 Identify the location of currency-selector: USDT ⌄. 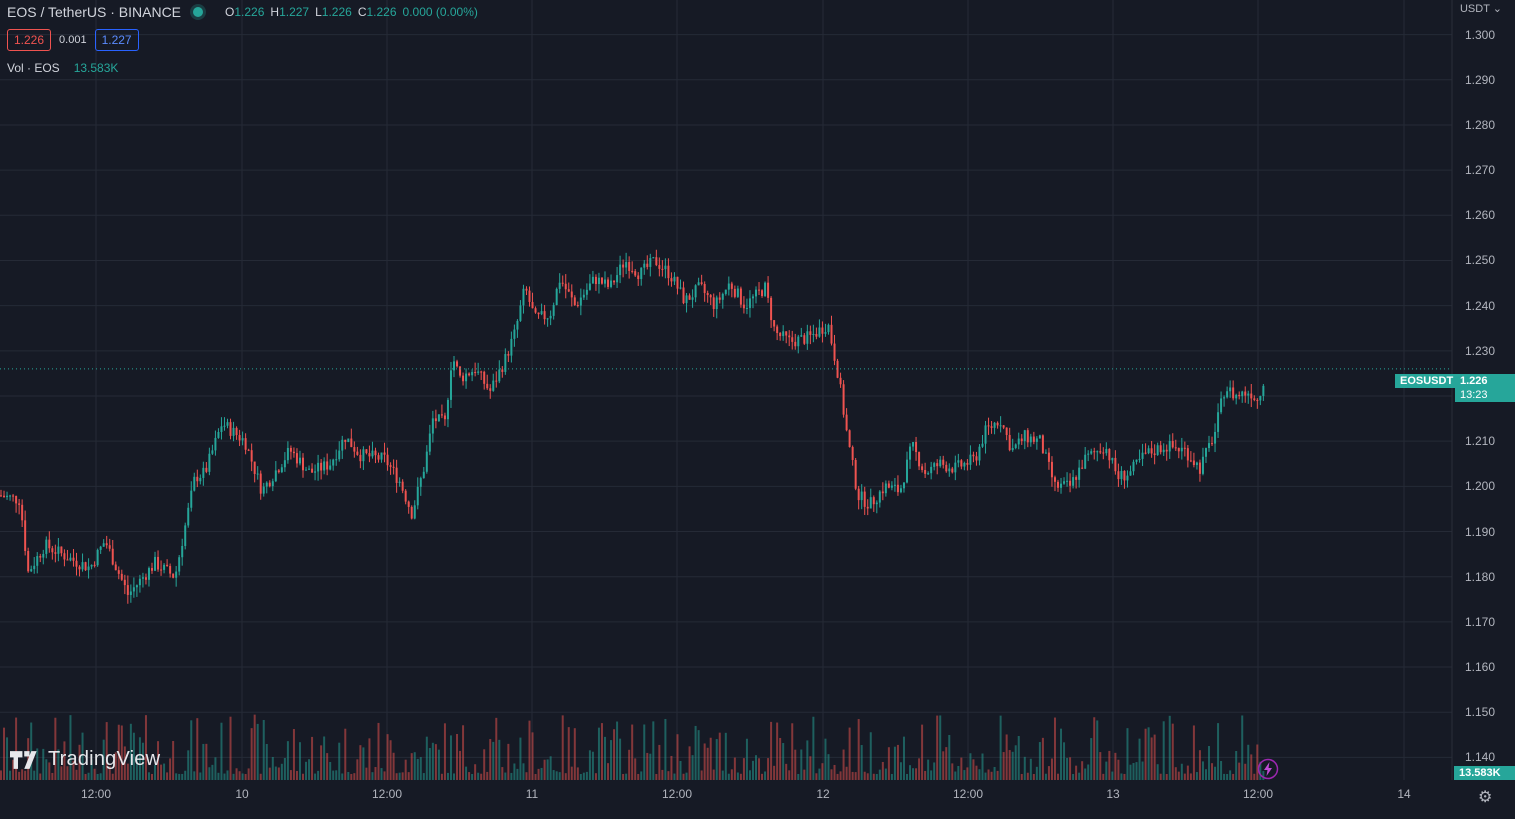
(1481, 8).